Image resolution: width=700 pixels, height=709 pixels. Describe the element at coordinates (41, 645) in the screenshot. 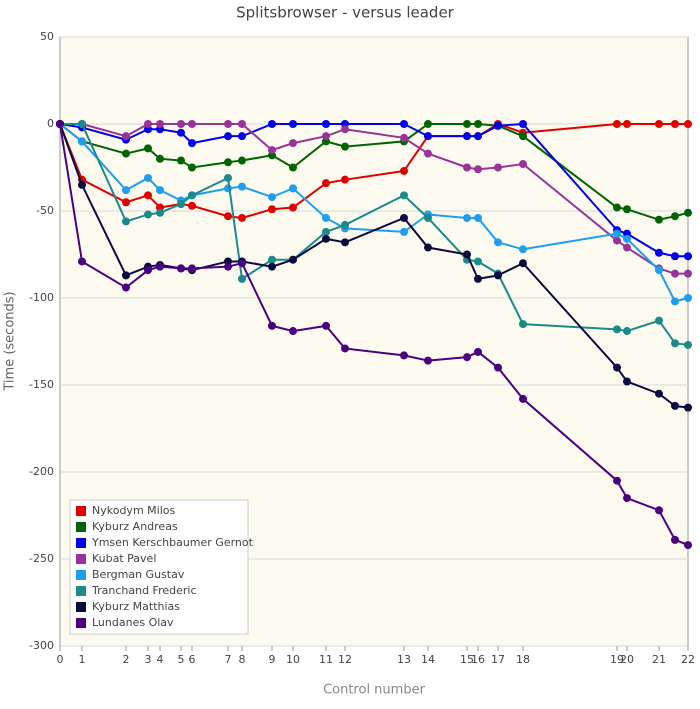

I see `y-tick-label: -300` at that location.